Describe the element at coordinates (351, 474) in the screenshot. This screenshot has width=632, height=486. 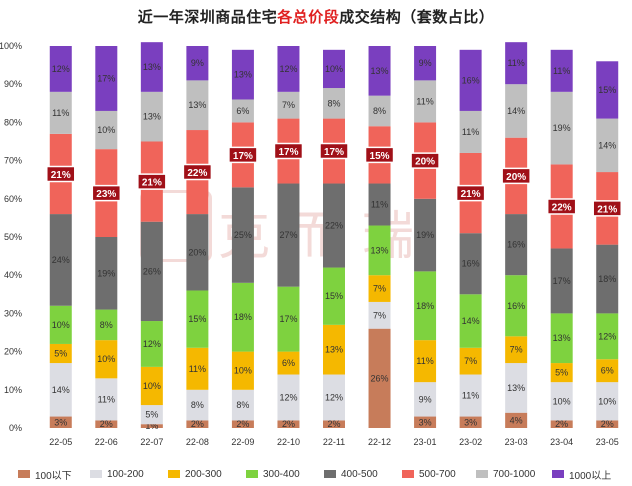
I see `legend-item: 400-500` at that location.